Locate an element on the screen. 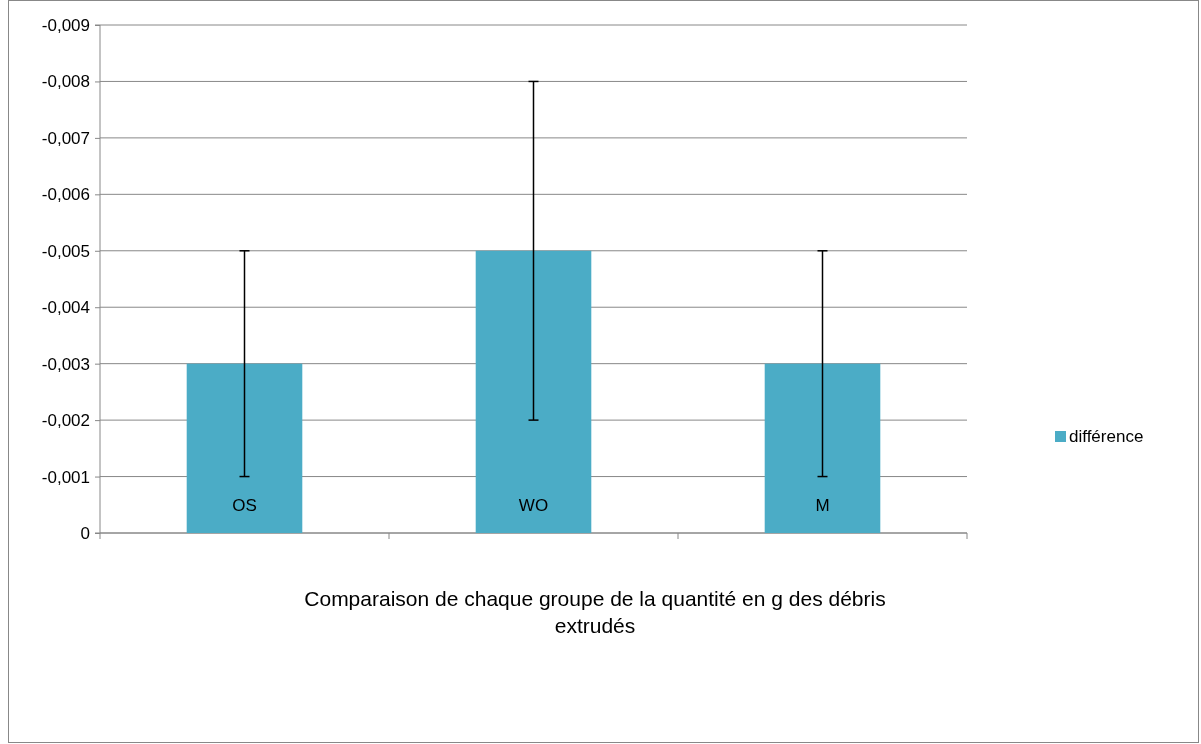 The image size is (1201, 744). x-tick-label: WO is located at coordinates (533, 505).